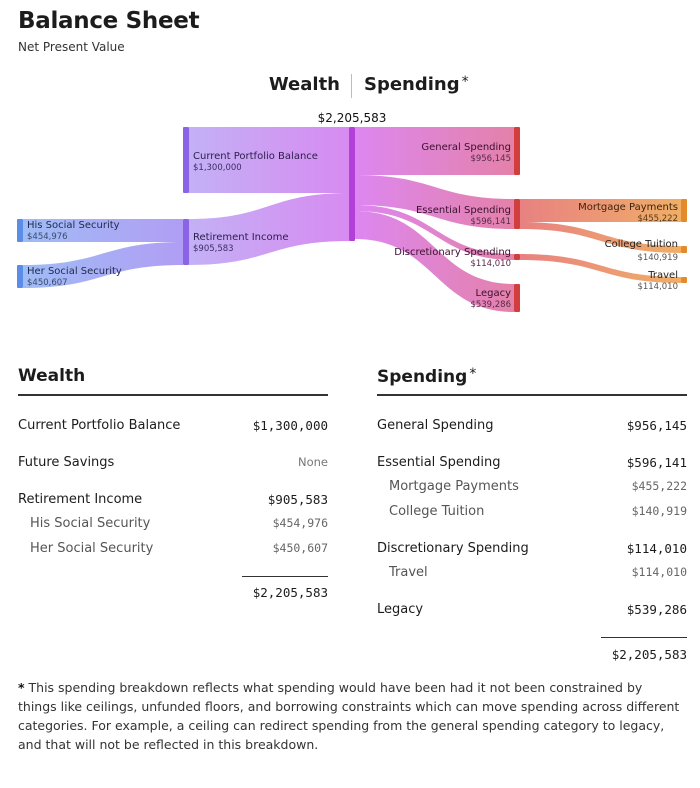 The height and width of the screenshot is (788, 700). Describe the element at coordinates (80, 499) in the screenshot. I see `row-label: Retirement Income` at that location.